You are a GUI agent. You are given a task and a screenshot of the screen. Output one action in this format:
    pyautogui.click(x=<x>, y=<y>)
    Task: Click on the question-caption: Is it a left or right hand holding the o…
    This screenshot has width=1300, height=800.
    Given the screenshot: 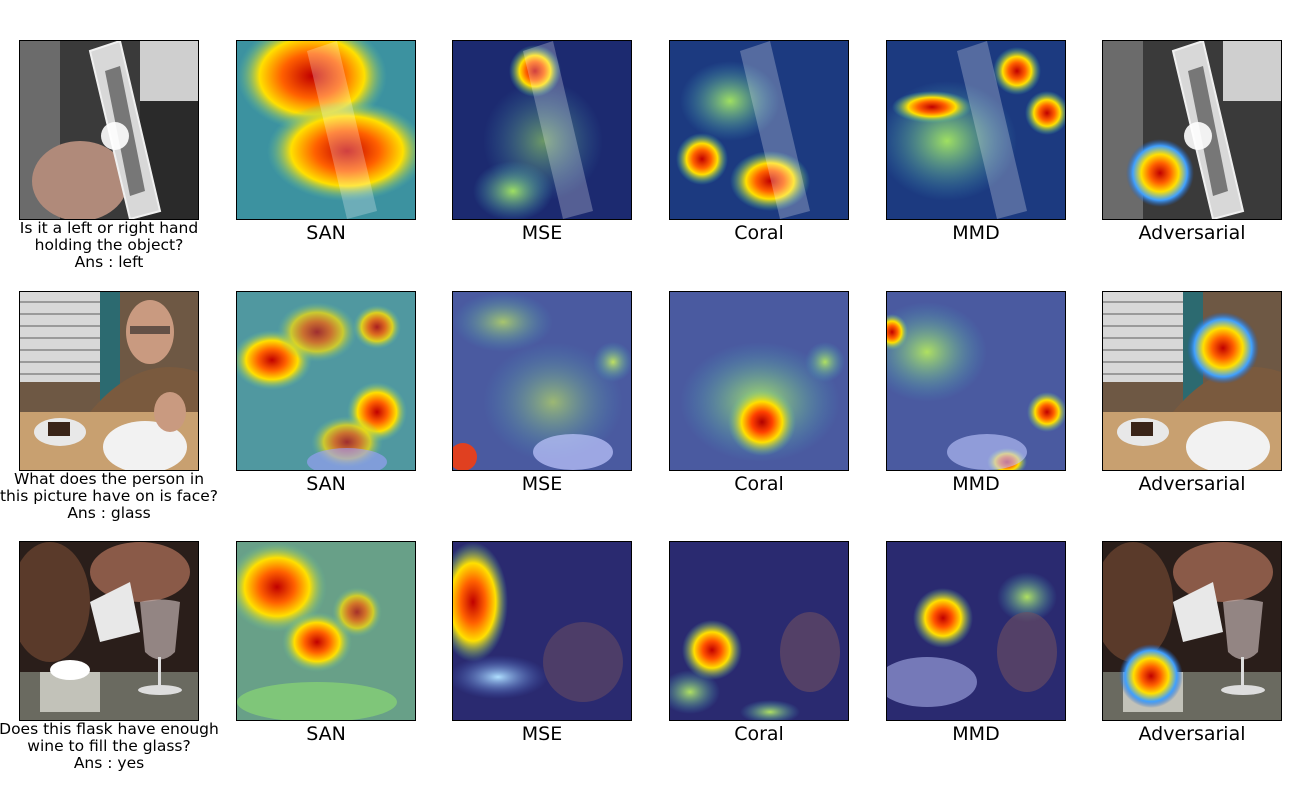 What is the action you would take?
    pyautogui.click(x=109, y=245)
    